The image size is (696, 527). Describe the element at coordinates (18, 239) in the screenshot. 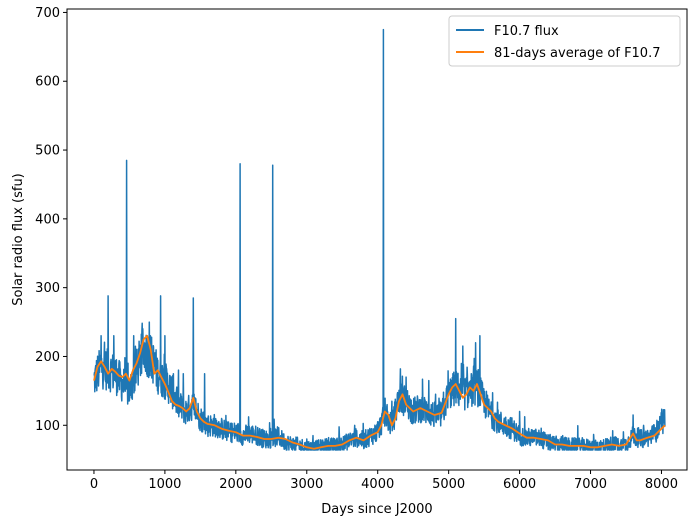

I see `y-axis-label: Solar radio flux (sfu)` at that location.